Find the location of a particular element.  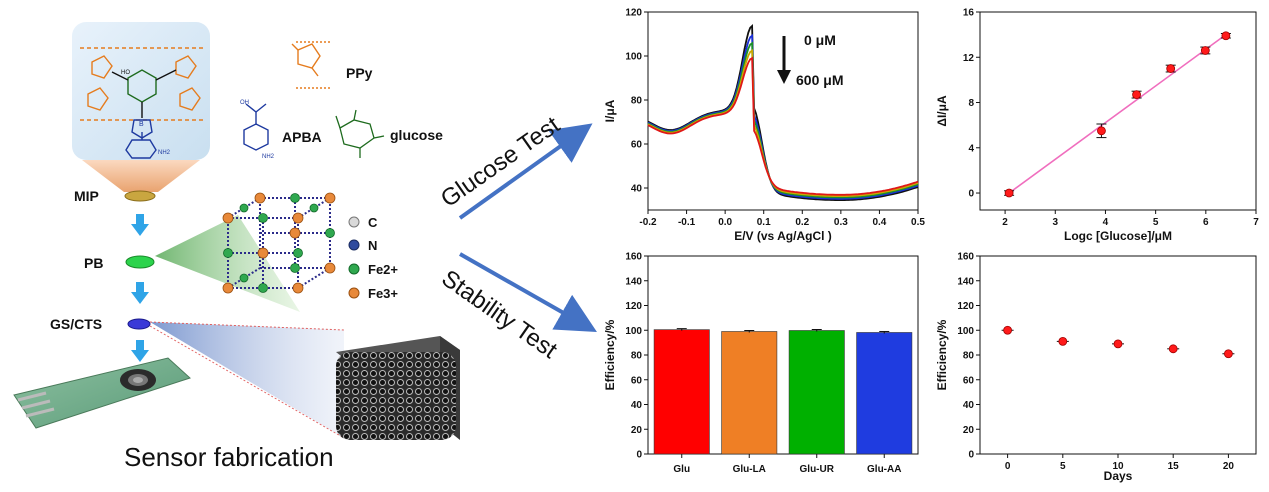

glucose-label: glucose is located at coordinates (416, 135).